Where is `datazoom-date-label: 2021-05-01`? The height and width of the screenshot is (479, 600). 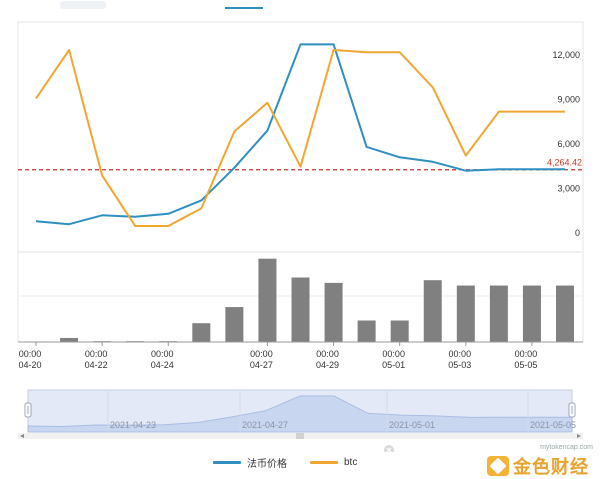
datazoom-date-label: 2021-05-01 is located at coordinates (412, 425).